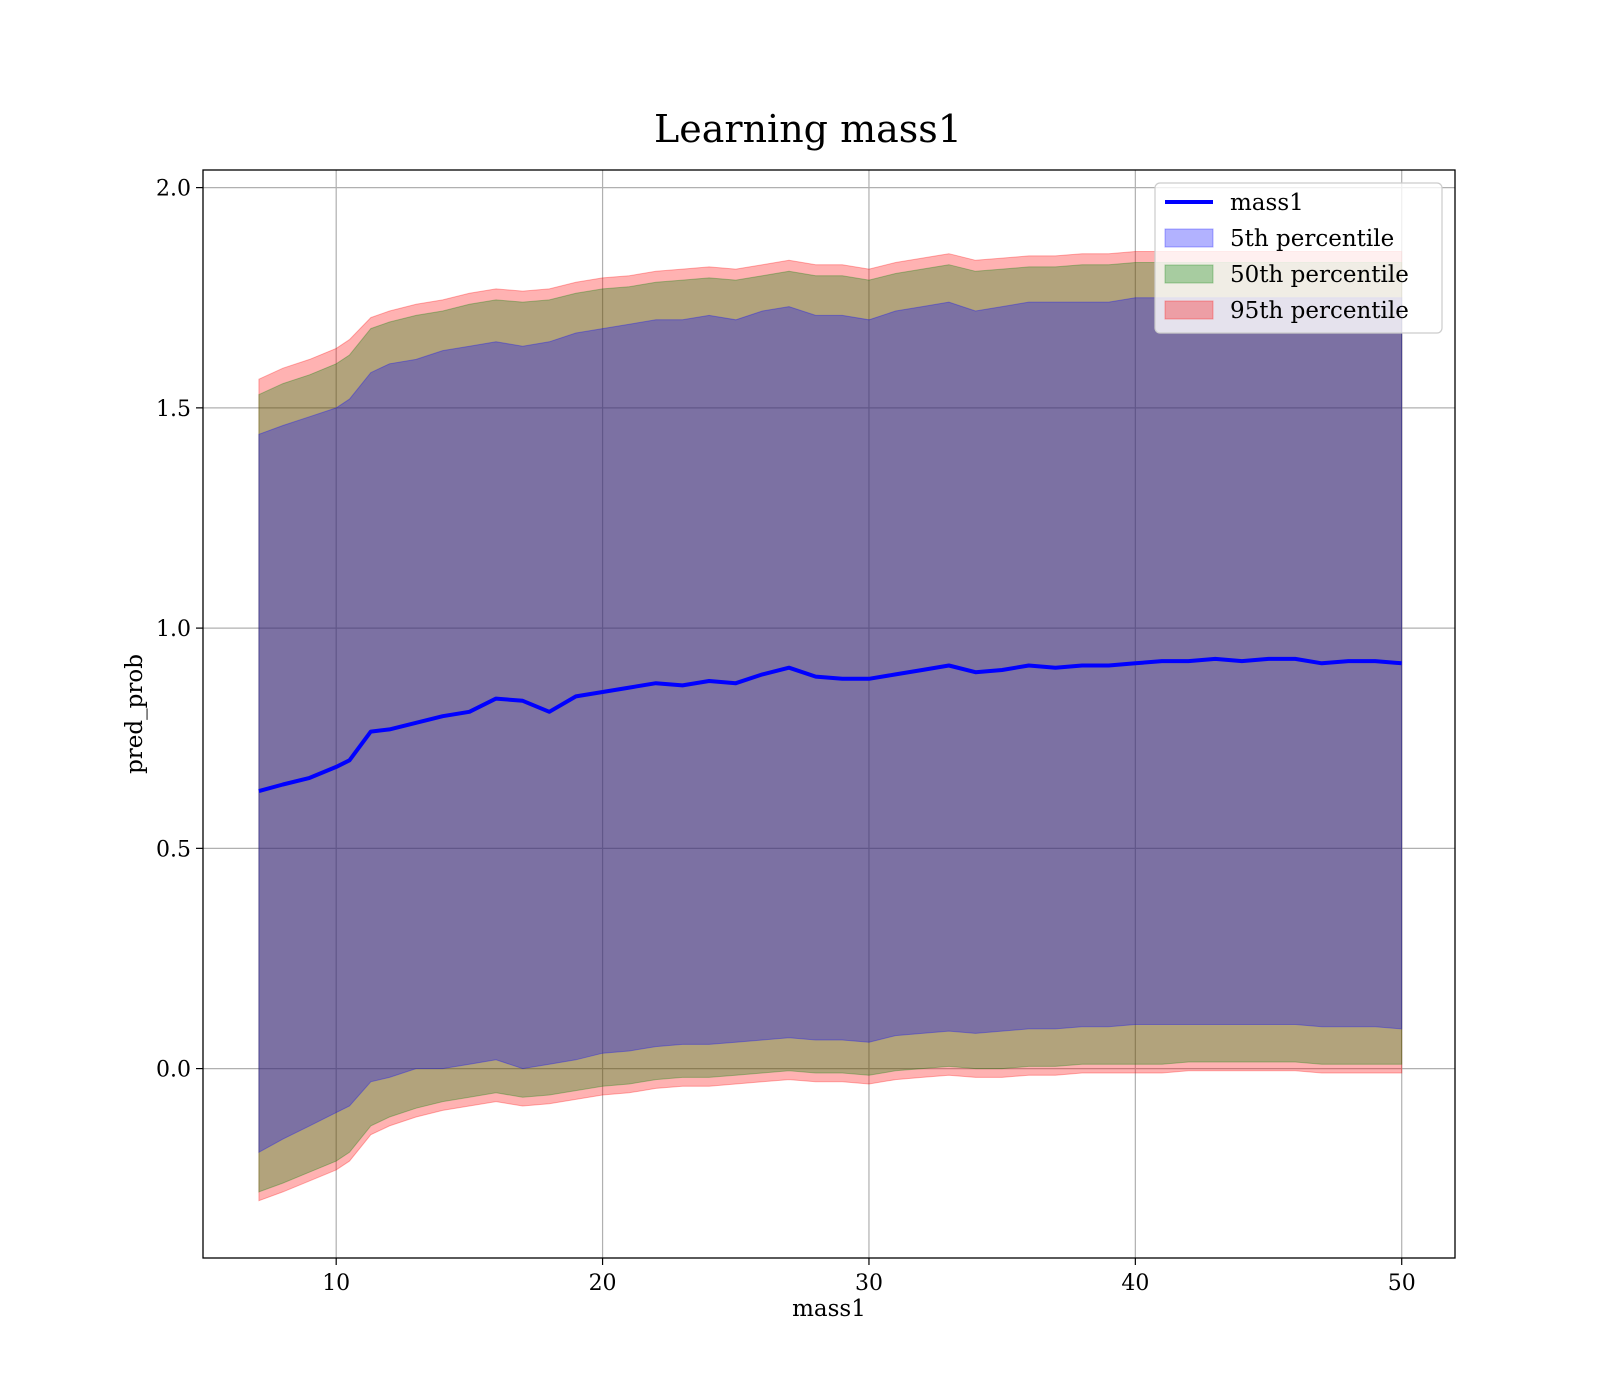 This screenshot has width=1600, height=1400. Describe the element at coordinates (1319, 275) in the screenshot. I see `legend-label-50th-percentile: 50th percentile` at that location.